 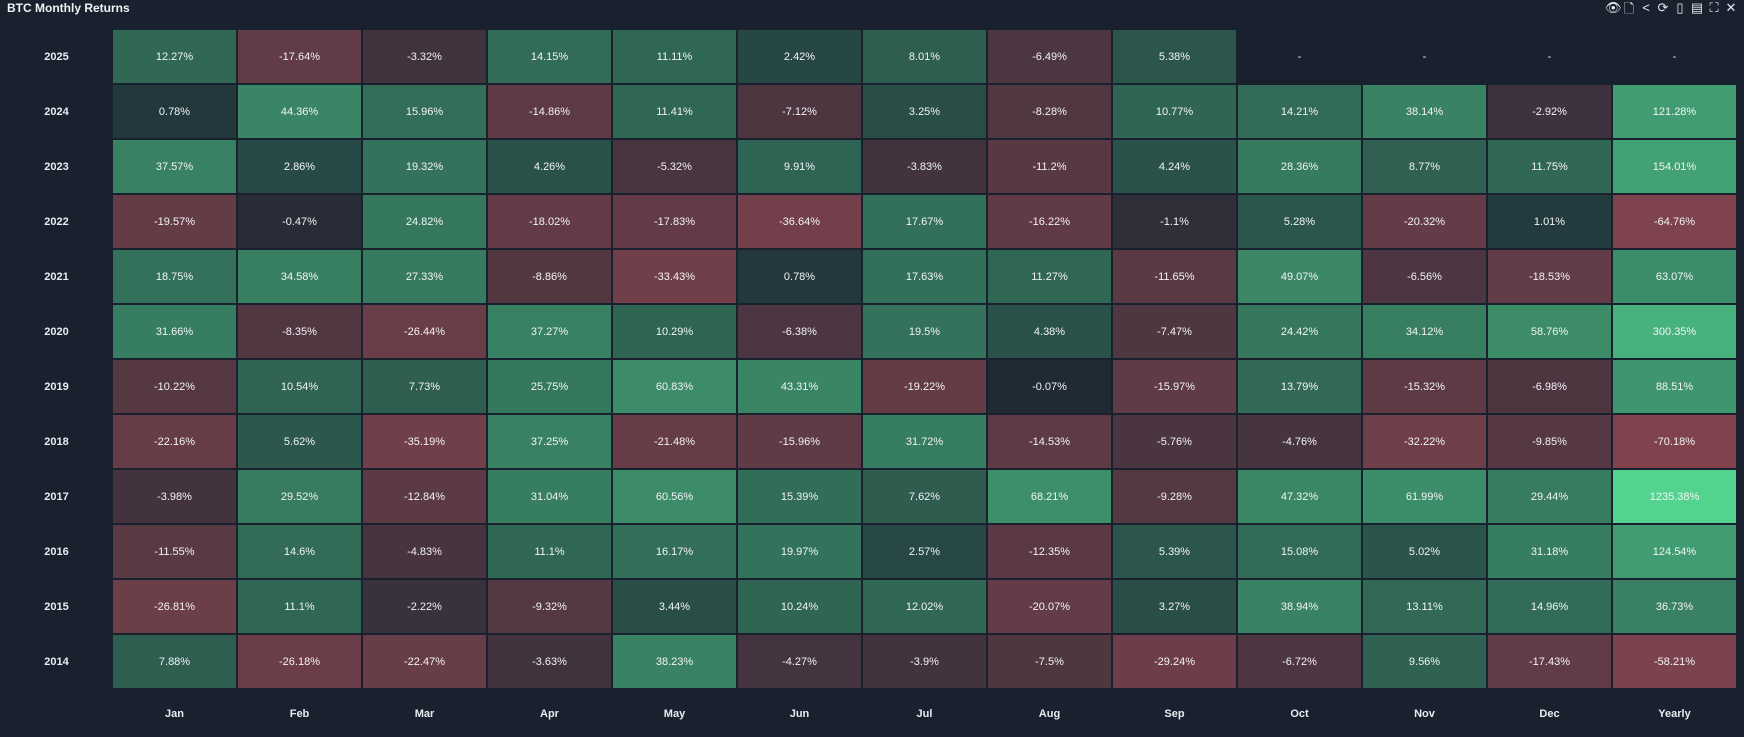 I want to click on heatmap-cell: 9.91%, so click(x=799, y=166).